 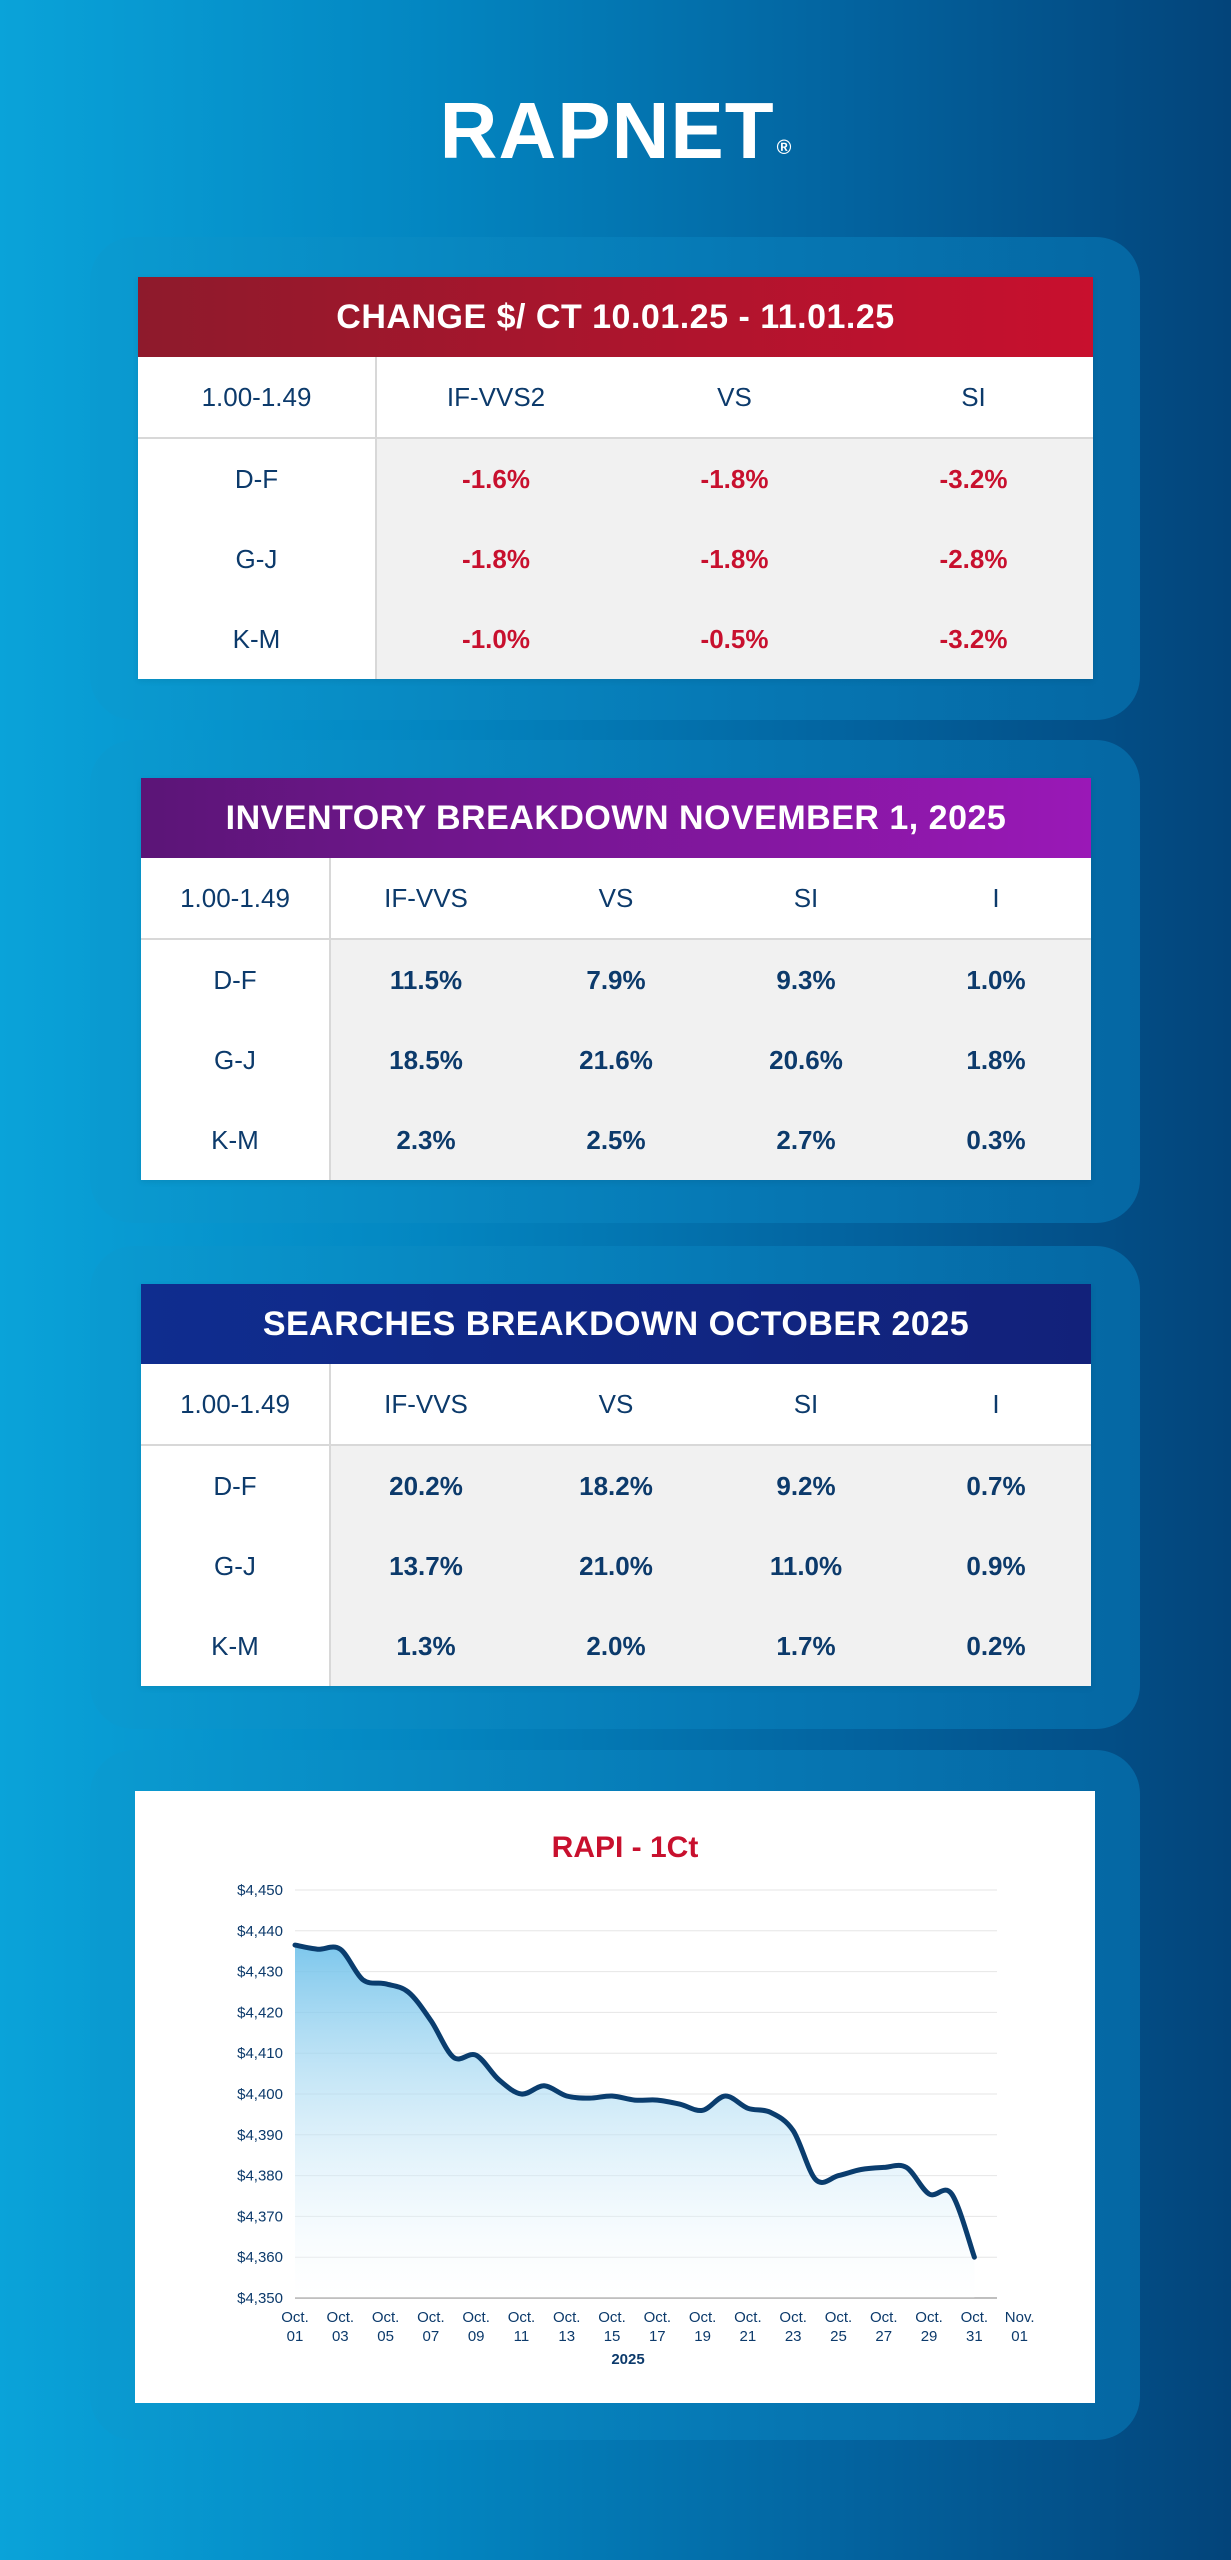 What do you see at coordinates (257, 479) in the screenshot?
I see `row-label: D-F` at bounding box center [257, 479].